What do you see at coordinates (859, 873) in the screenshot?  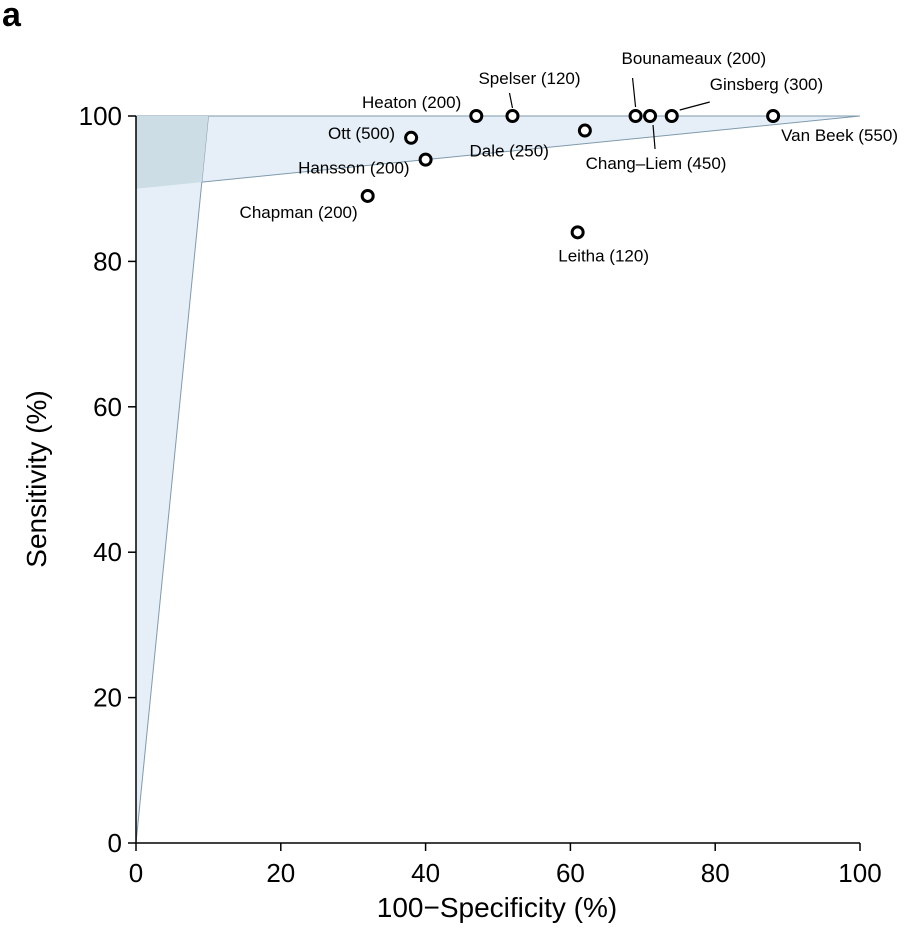 I see `x-tick-label: 100` at bounding box center [859, 873].